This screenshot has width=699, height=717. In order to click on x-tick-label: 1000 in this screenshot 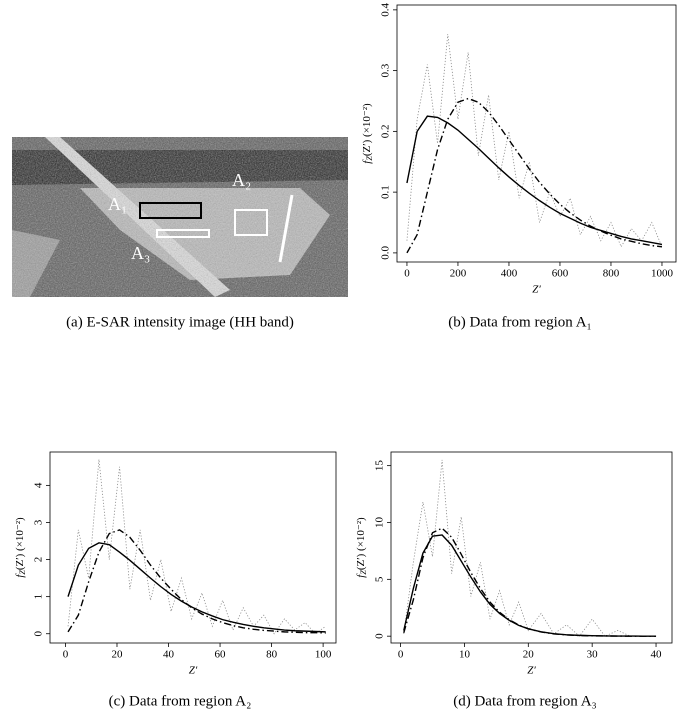, I will do `click(662, 274)`.